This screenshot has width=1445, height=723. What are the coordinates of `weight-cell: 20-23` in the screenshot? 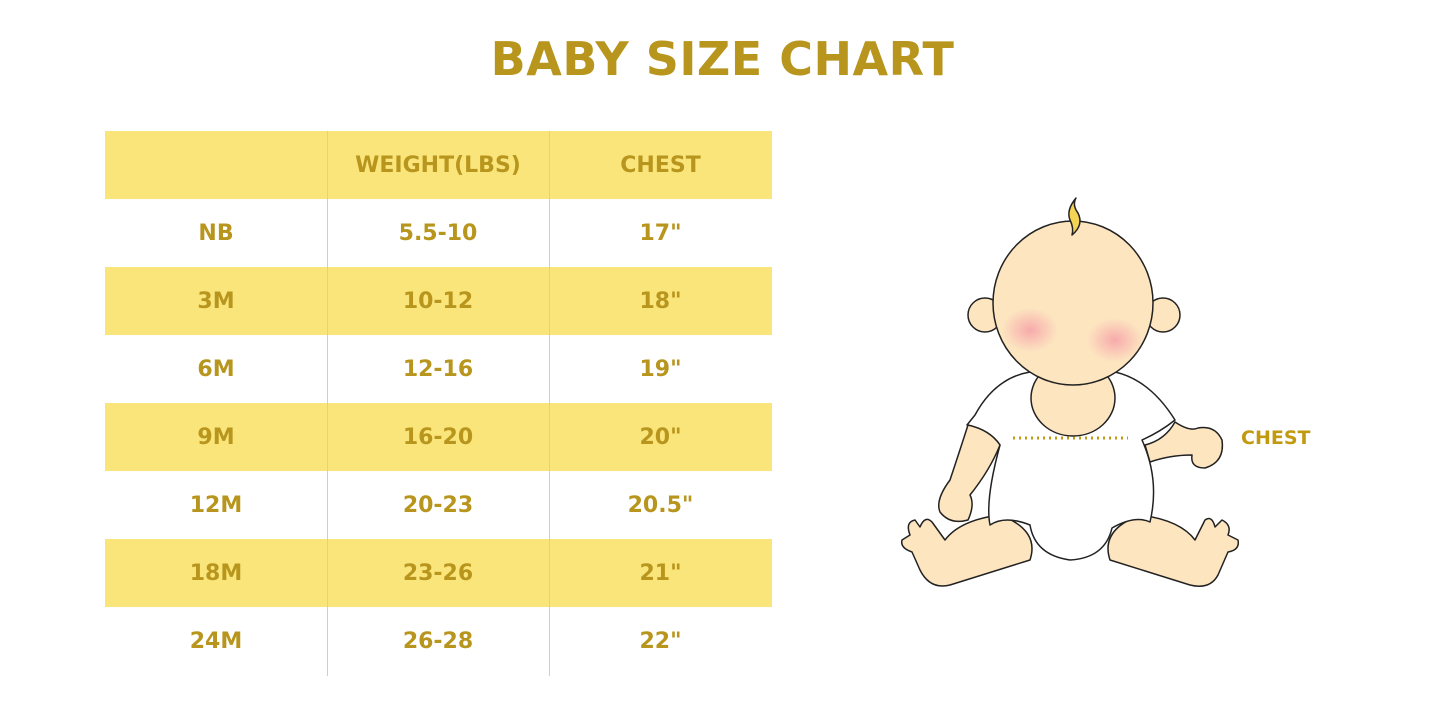 It's located at (438, 505).